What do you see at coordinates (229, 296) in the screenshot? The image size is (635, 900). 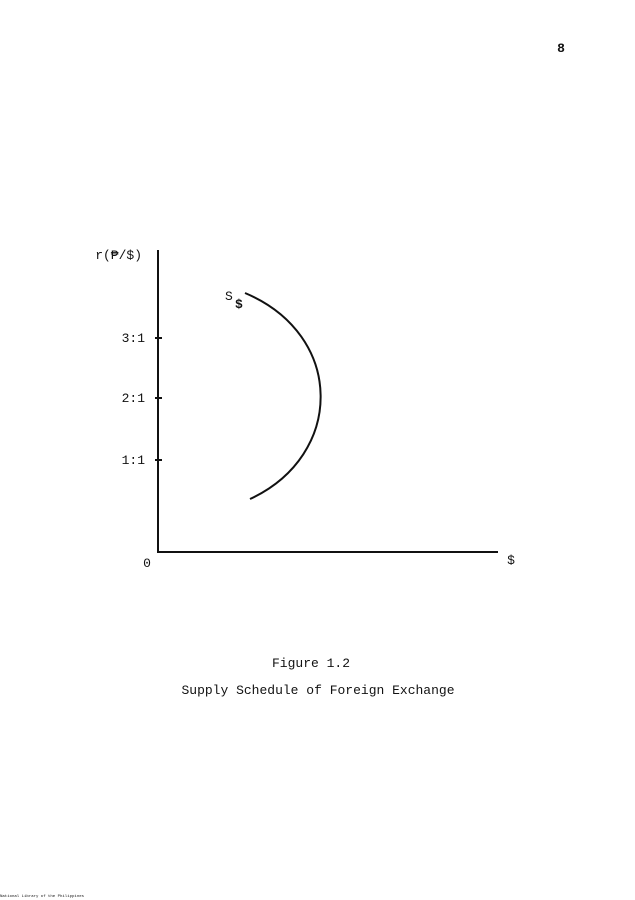 I see `curve-label: S` at bounding box center [229, 296].